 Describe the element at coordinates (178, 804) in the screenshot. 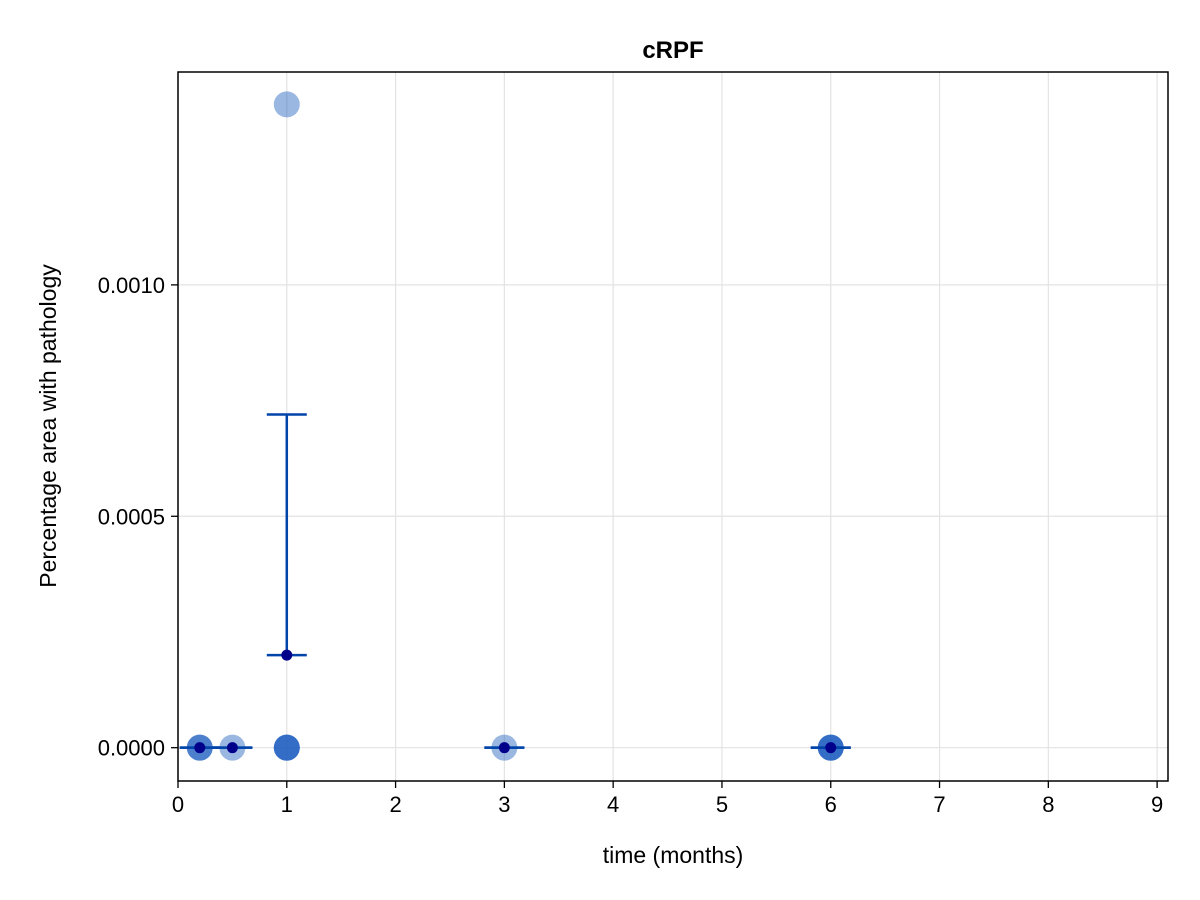

I see `x-tick-label: 0` at that location.